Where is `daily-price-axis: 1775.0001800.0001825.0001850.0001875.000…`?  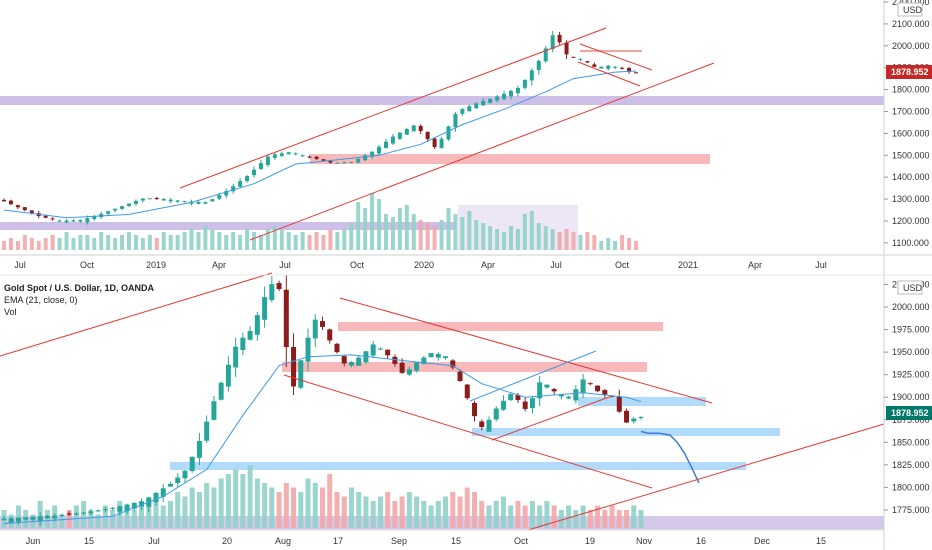 daily-price-axis: 1775.0001800.0001825.0001850.0001875.000… is located at coordinates (907, 397).